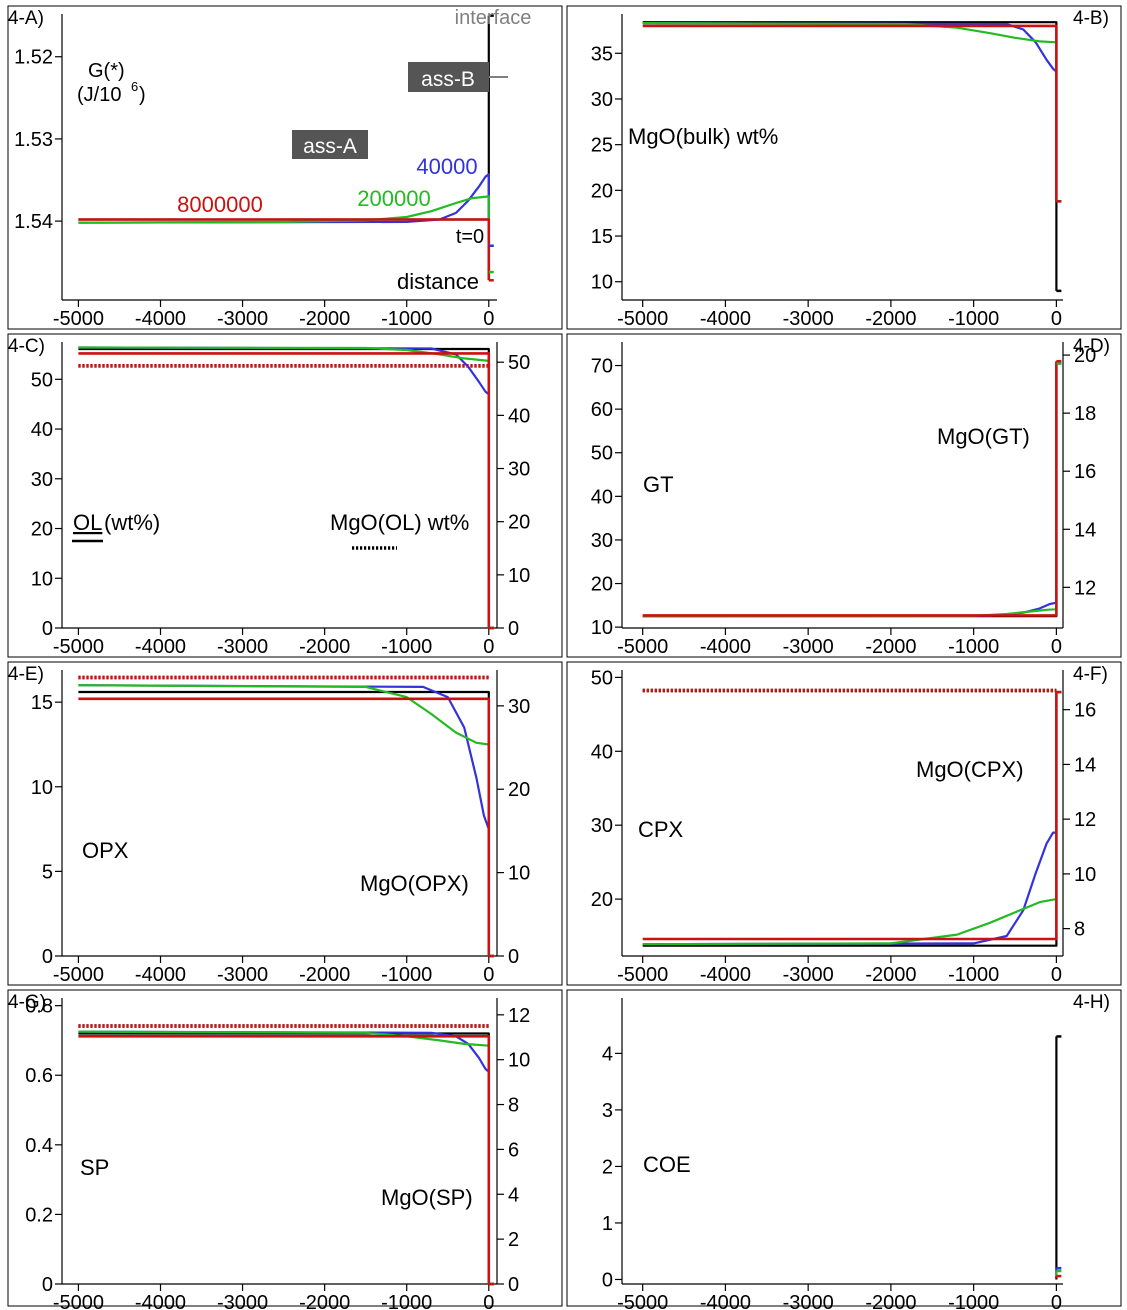 The width and height of the screenshot is (1127, 1310). I want to click on ass-a-label: ass-A, so click(330, 146).